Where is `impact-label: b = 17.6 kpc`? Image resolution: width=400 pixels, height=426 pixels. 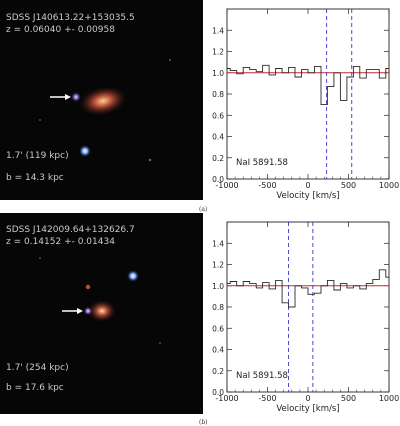
impact-label: b = 17.6 kpc is located at coordinates (35, 388).